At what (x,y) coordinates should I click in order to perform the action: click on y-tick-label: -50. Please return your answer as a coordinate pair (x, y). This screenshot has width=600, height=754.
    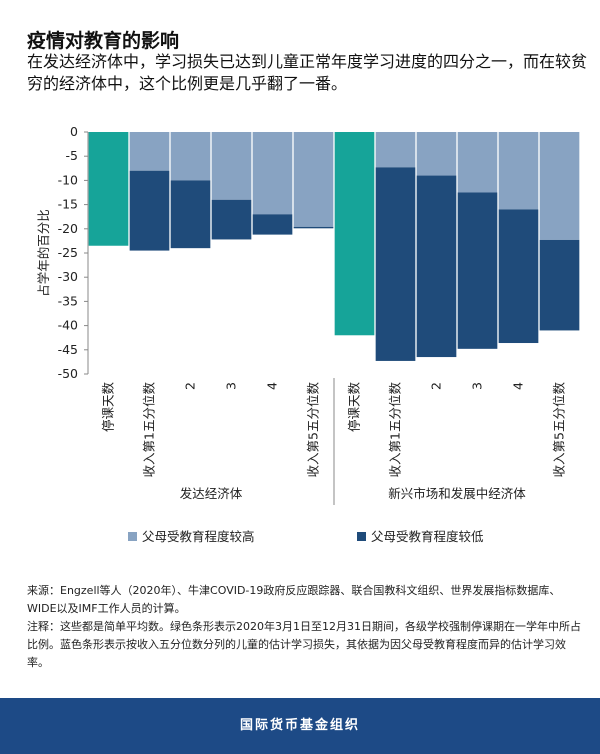
    Looking at the image, I should click on (68, 373).